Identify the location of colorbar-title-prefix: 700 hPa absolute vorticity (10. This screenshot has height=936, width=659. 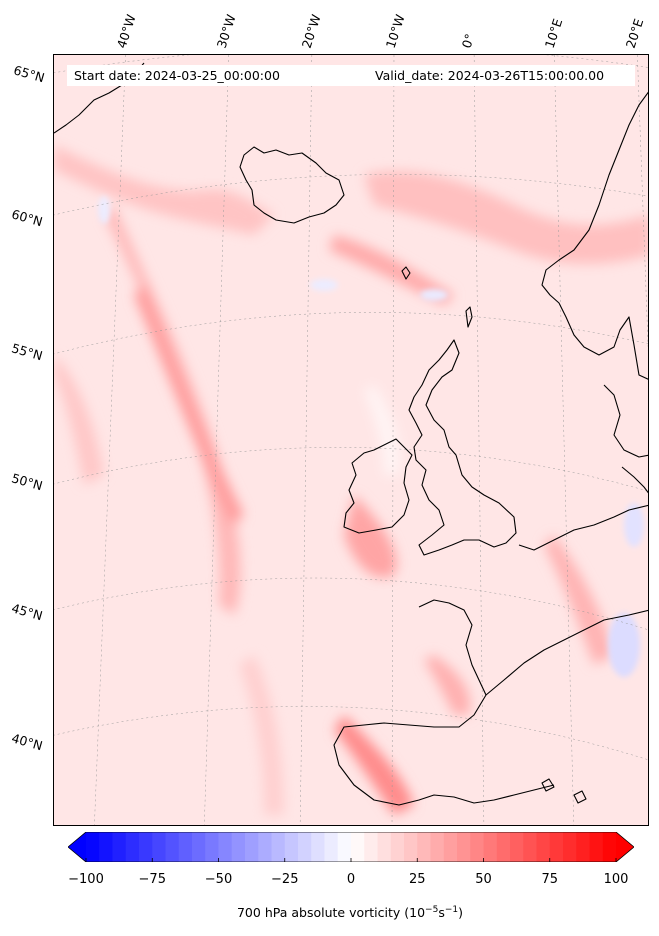
(331, 913).